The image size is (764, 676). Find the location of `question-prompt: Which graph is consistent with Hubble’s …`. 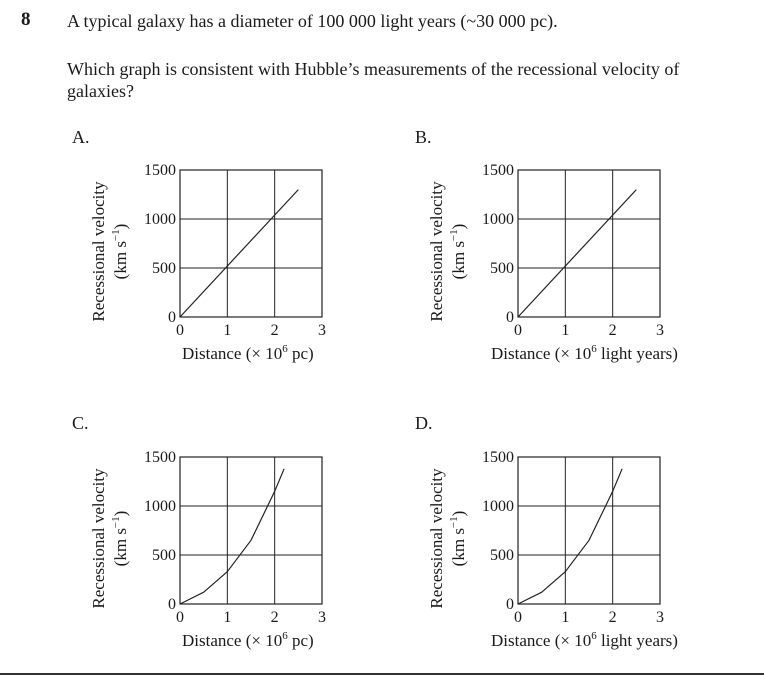

question-prompt: Which graph is consistent with Hubble’s … is located at coordinates (373, 80).